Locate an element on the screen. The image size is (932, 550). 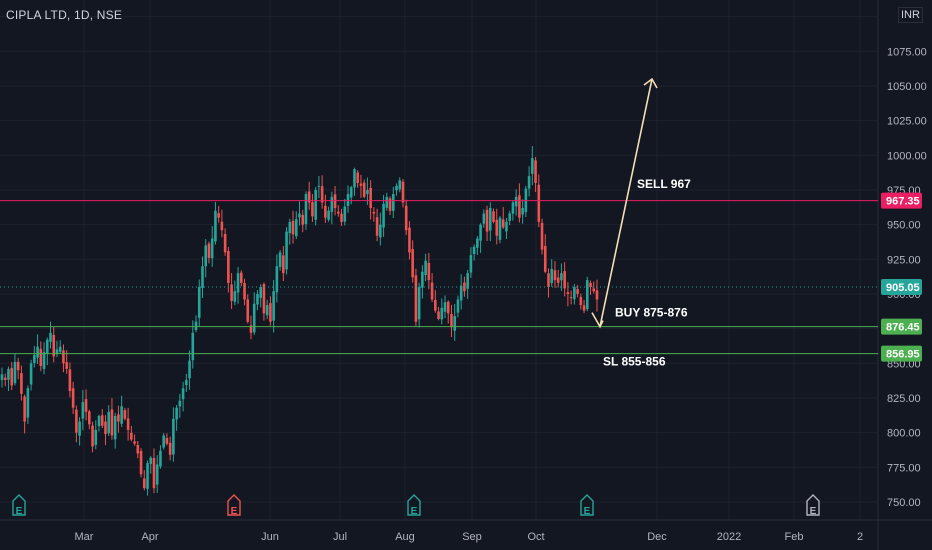
projection-arrow is located at coordinates (624, 203).